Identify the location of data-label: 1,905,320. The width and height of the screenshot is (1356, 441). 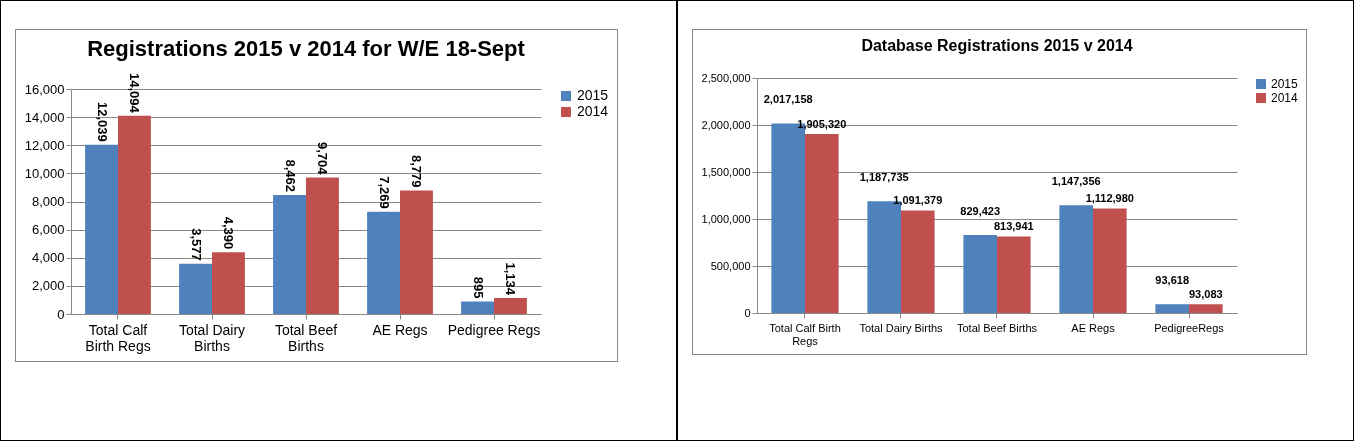
(822, 123).